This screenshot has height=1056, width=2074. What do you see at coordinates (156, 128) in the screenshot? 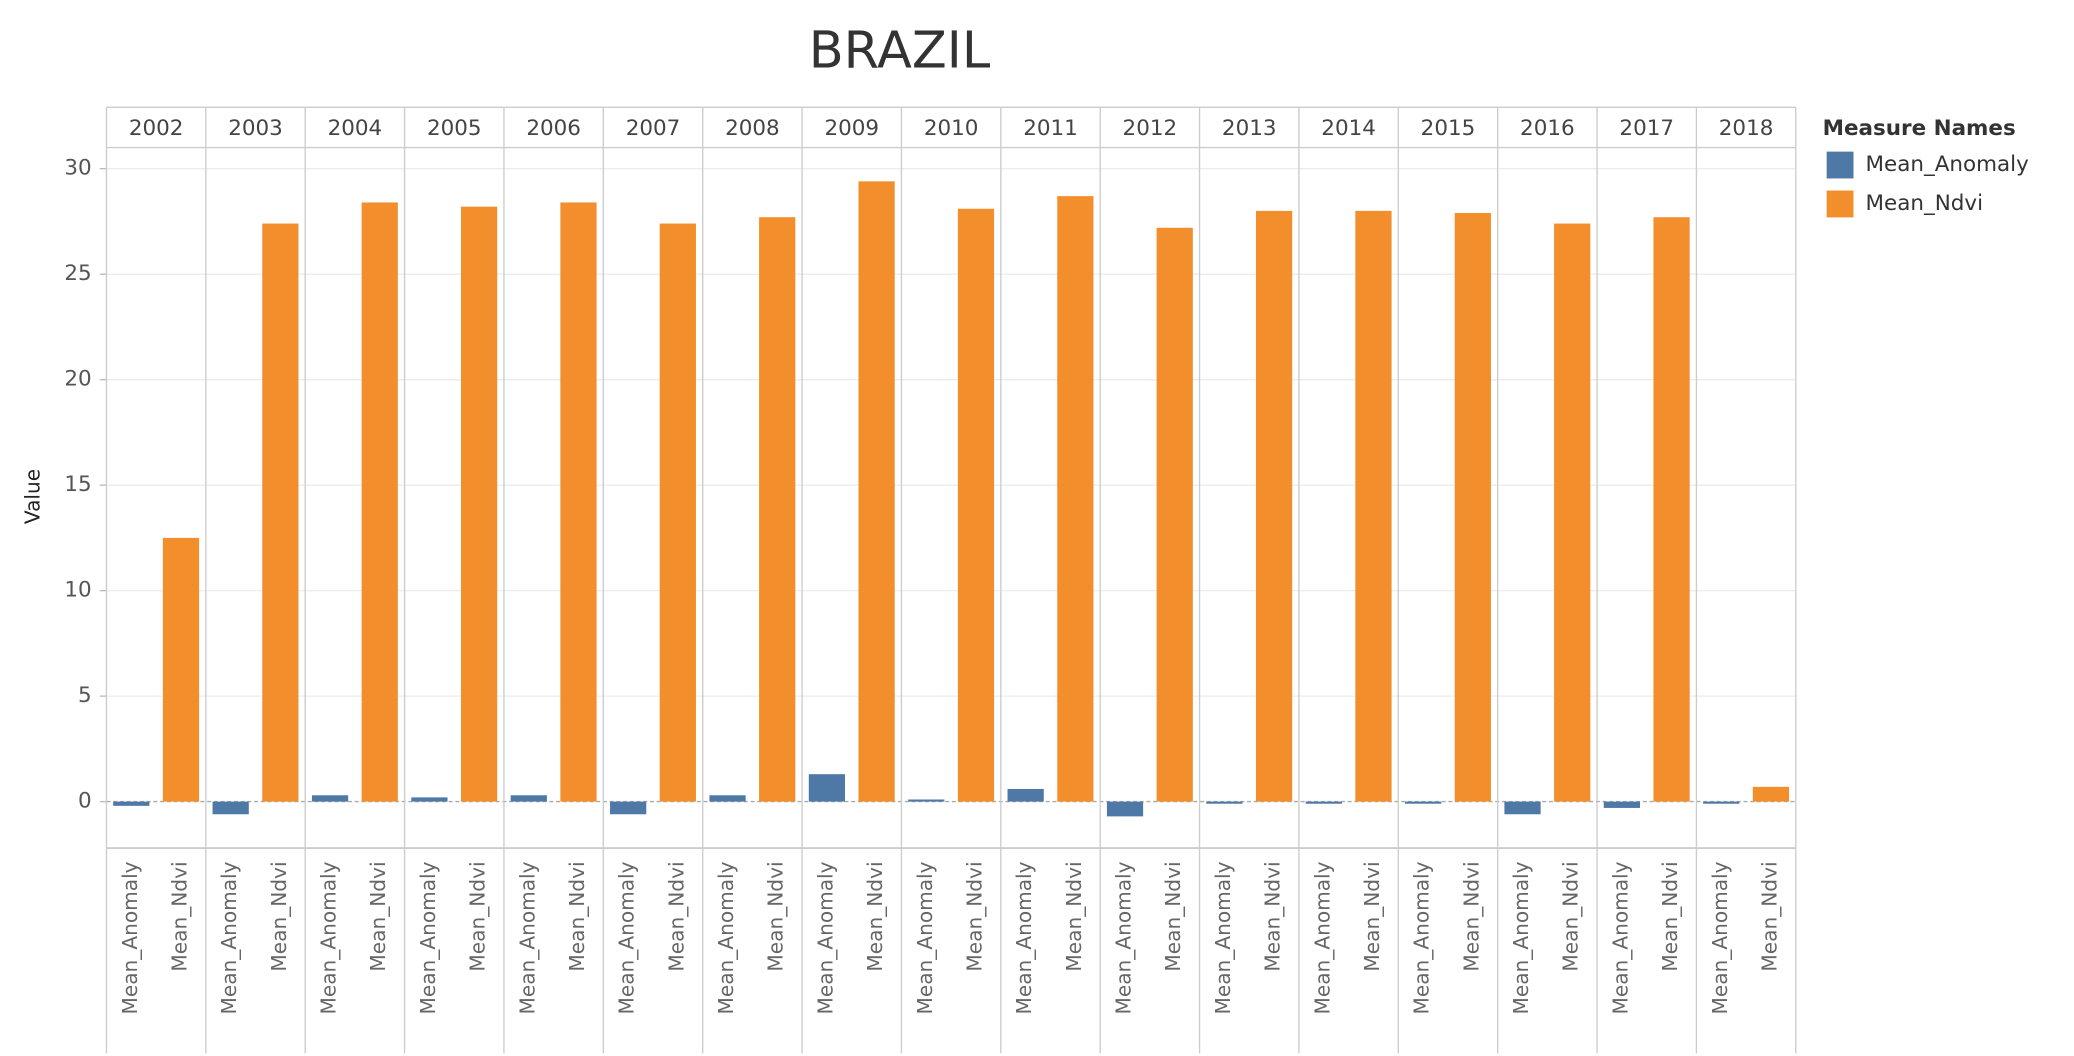
I see `year-header: 2002` at bounding box center [156, 128].